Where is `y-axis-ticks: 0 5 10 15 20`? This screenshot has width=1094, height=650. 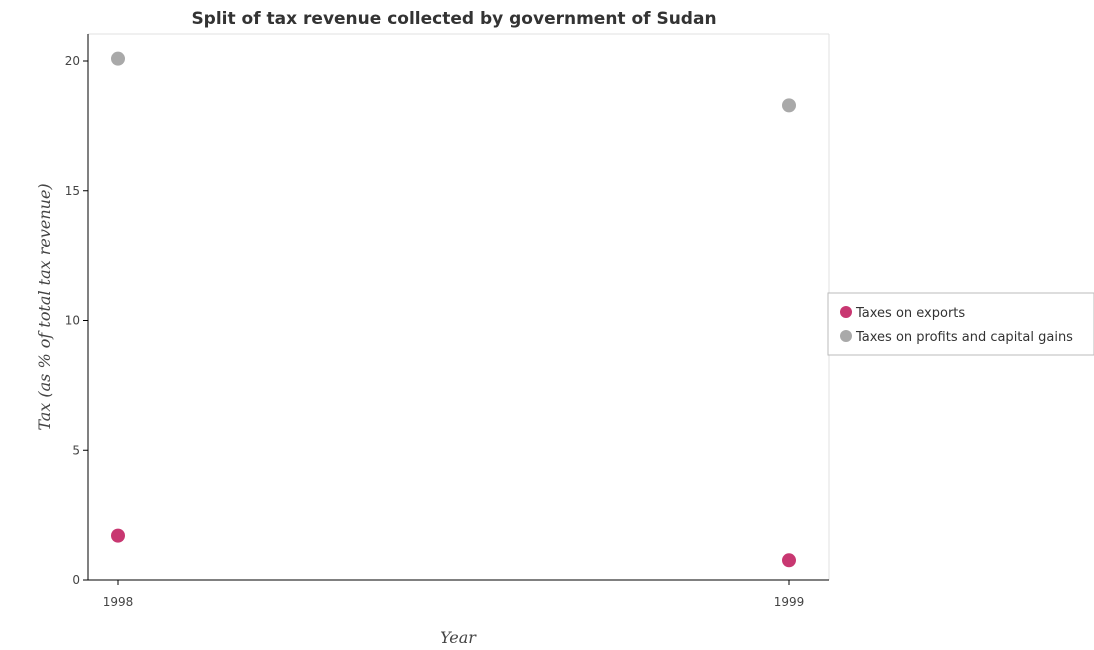 y-axis-ticks: 0 5 10 15 20 is located at coordinates (76, 320).